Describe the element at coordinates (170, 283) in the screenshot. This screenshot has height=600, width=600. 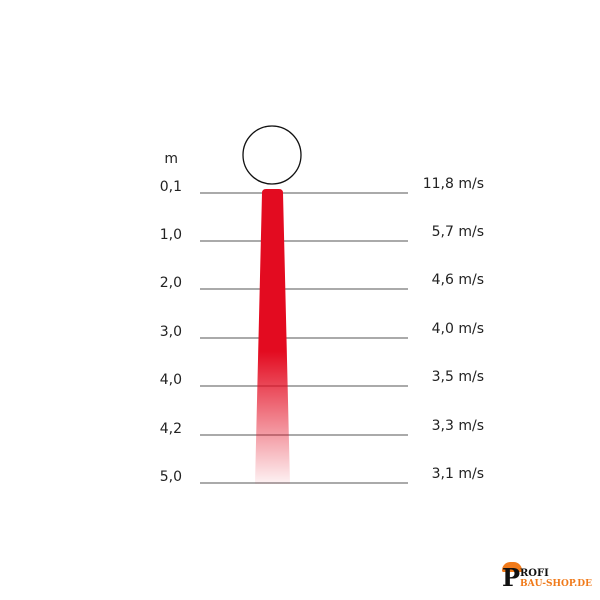
I see `height-label: 2,0` at that location.